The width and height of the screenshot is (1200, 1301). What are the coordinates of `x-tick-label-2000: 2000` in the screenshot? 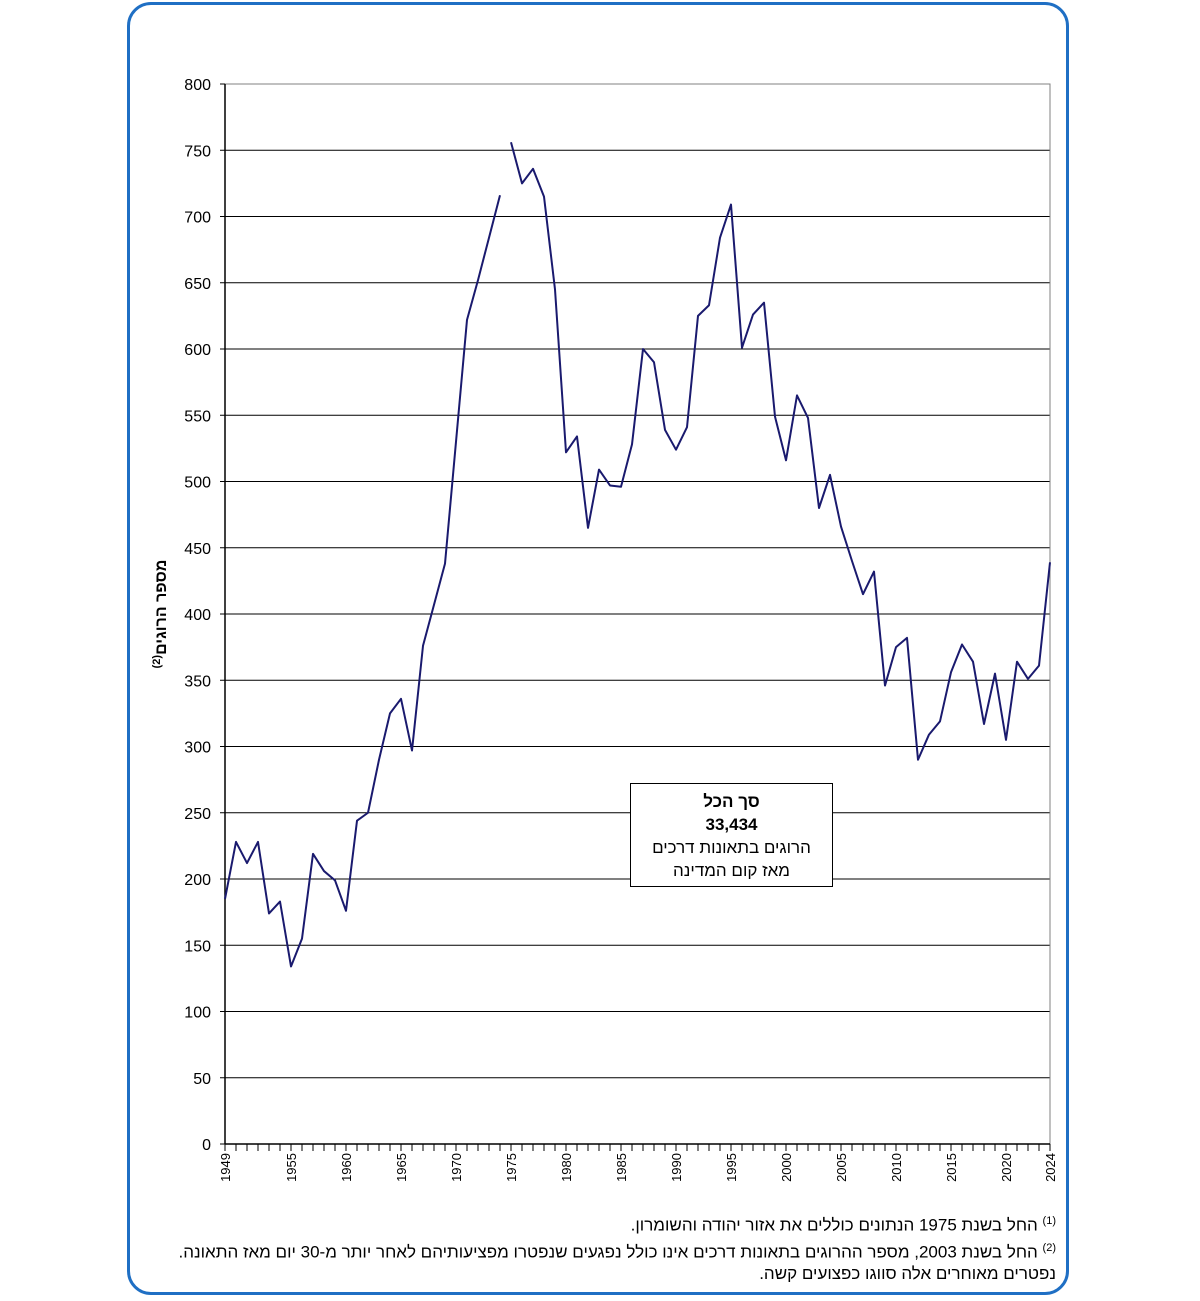 It's located at (786, 1167).